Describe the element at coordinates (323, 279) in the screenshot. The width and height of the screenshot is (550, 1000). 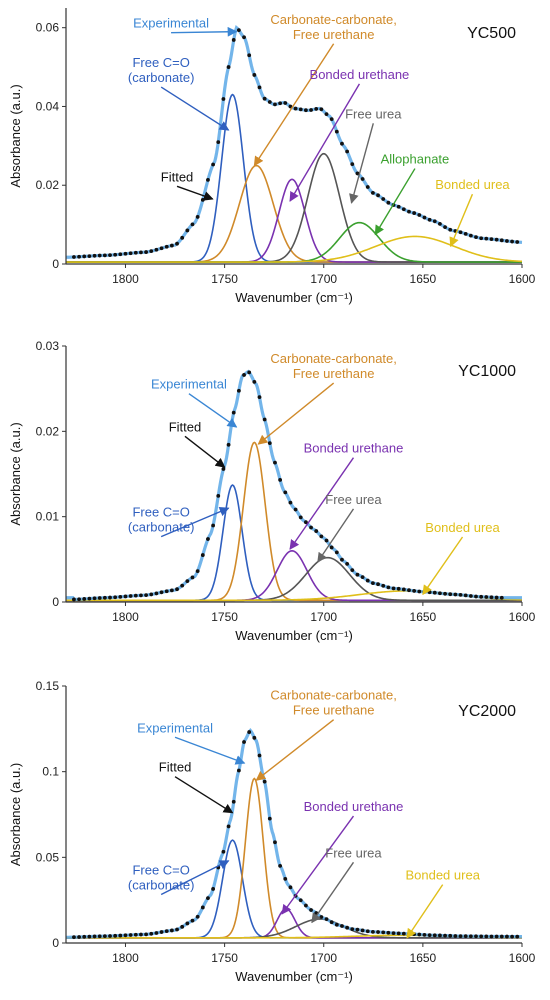
I see `x-tick-label: 1700` at that location.